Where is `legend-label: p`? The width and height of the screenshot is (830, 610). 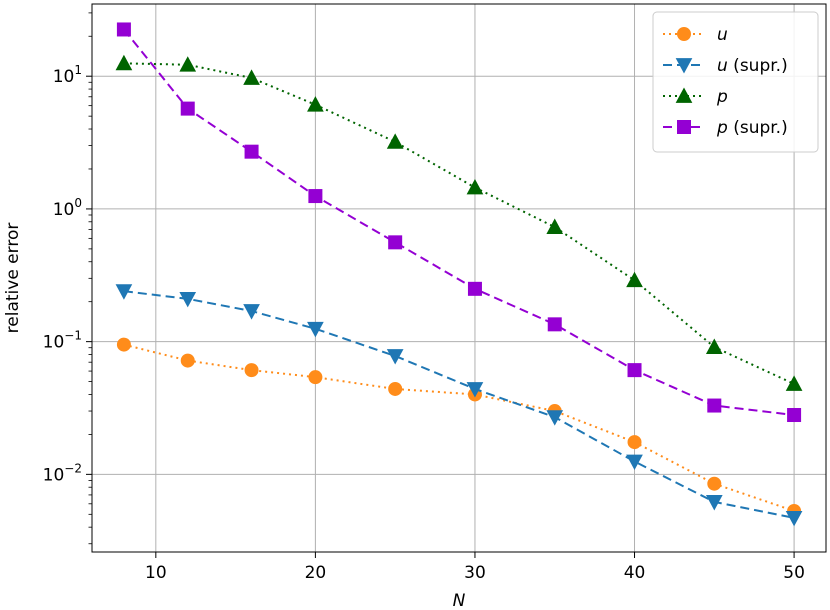
legend-label: p is located at coordinates (722, 97).